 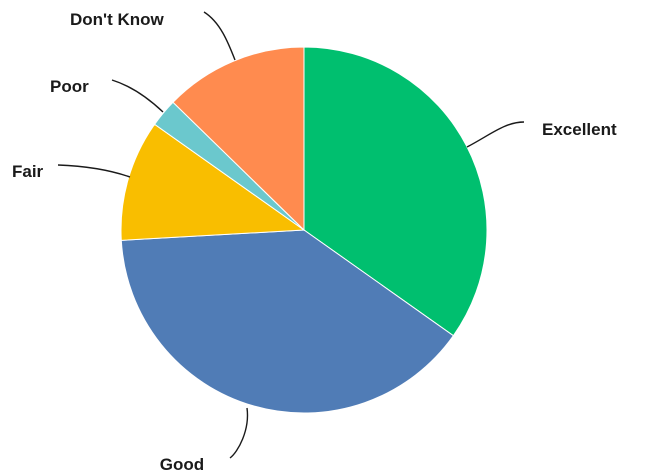 What do you see at coordinates (239, 433) in the screenshot?
I see `leader-line-good` at bounding box center [239, 433].